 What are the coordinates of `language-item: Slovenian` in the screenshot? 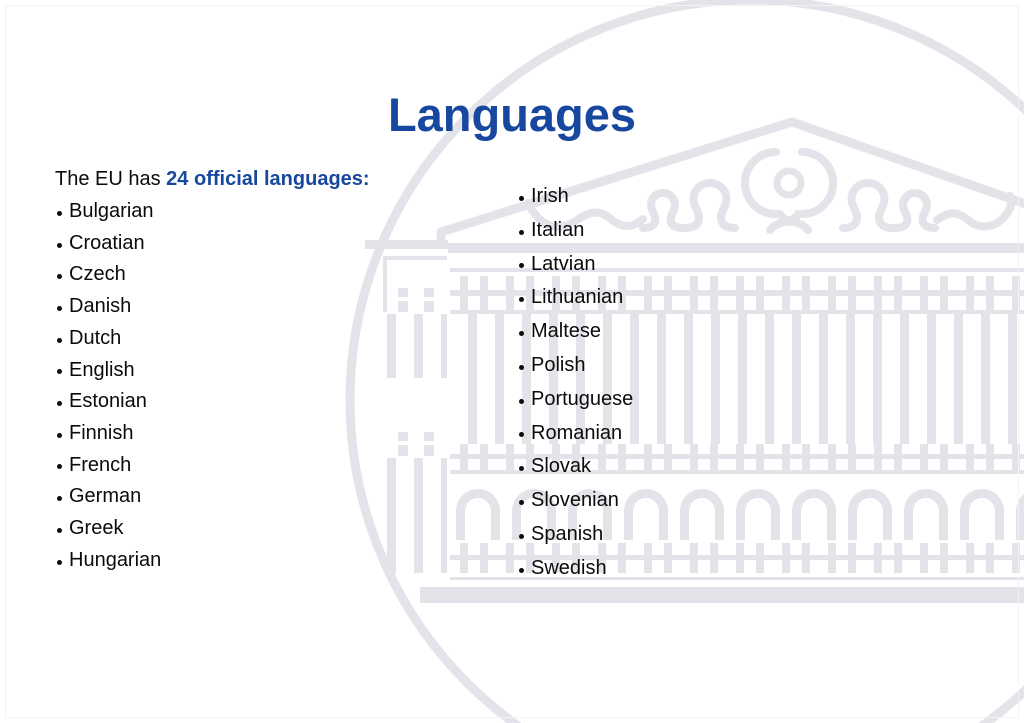 It's located at (647, 501).